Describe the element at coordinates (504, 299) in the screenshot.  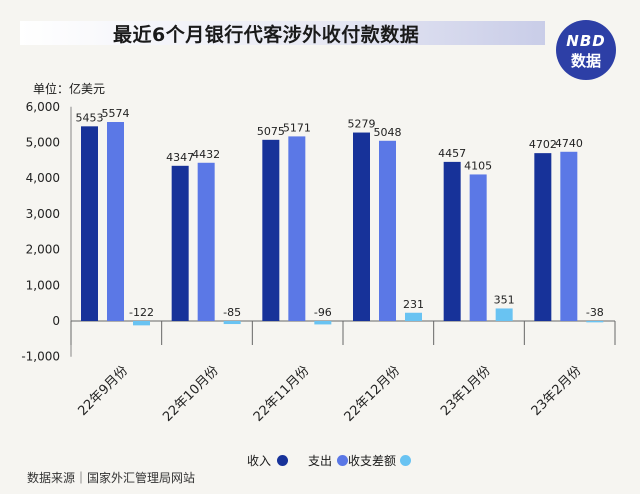
I see `data-label: 351` at that location.